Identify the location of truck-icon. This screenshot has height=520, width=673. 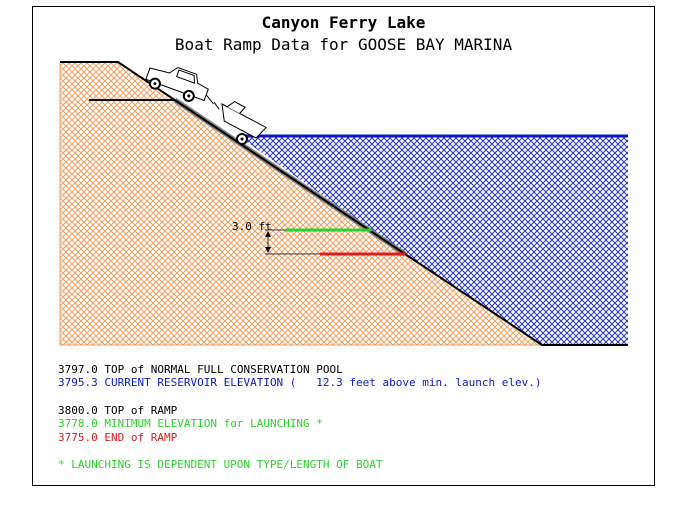
(179, 85).